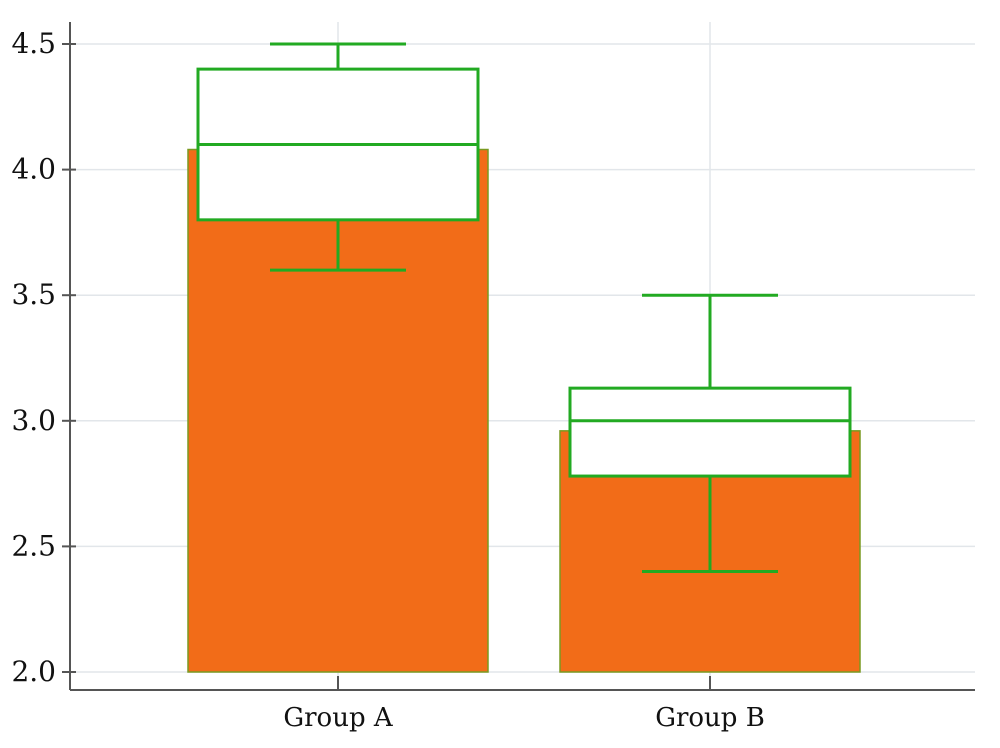 The image size is (1000, 748). Describe the element at coordinates (710, 432) in the screenshot. I see `box-iqr` at that location.